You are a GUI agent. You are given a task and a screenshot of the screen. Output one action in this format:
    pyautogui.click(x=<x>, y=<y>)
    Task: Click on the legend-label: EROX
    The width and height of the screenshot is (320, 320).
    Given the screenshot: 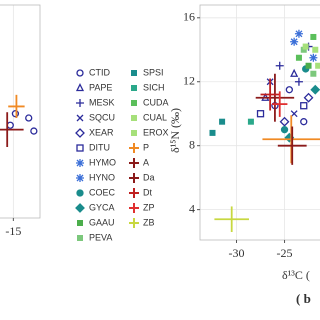 What is the action you would take?
    pyautogui.click(x=156, y=132)
    